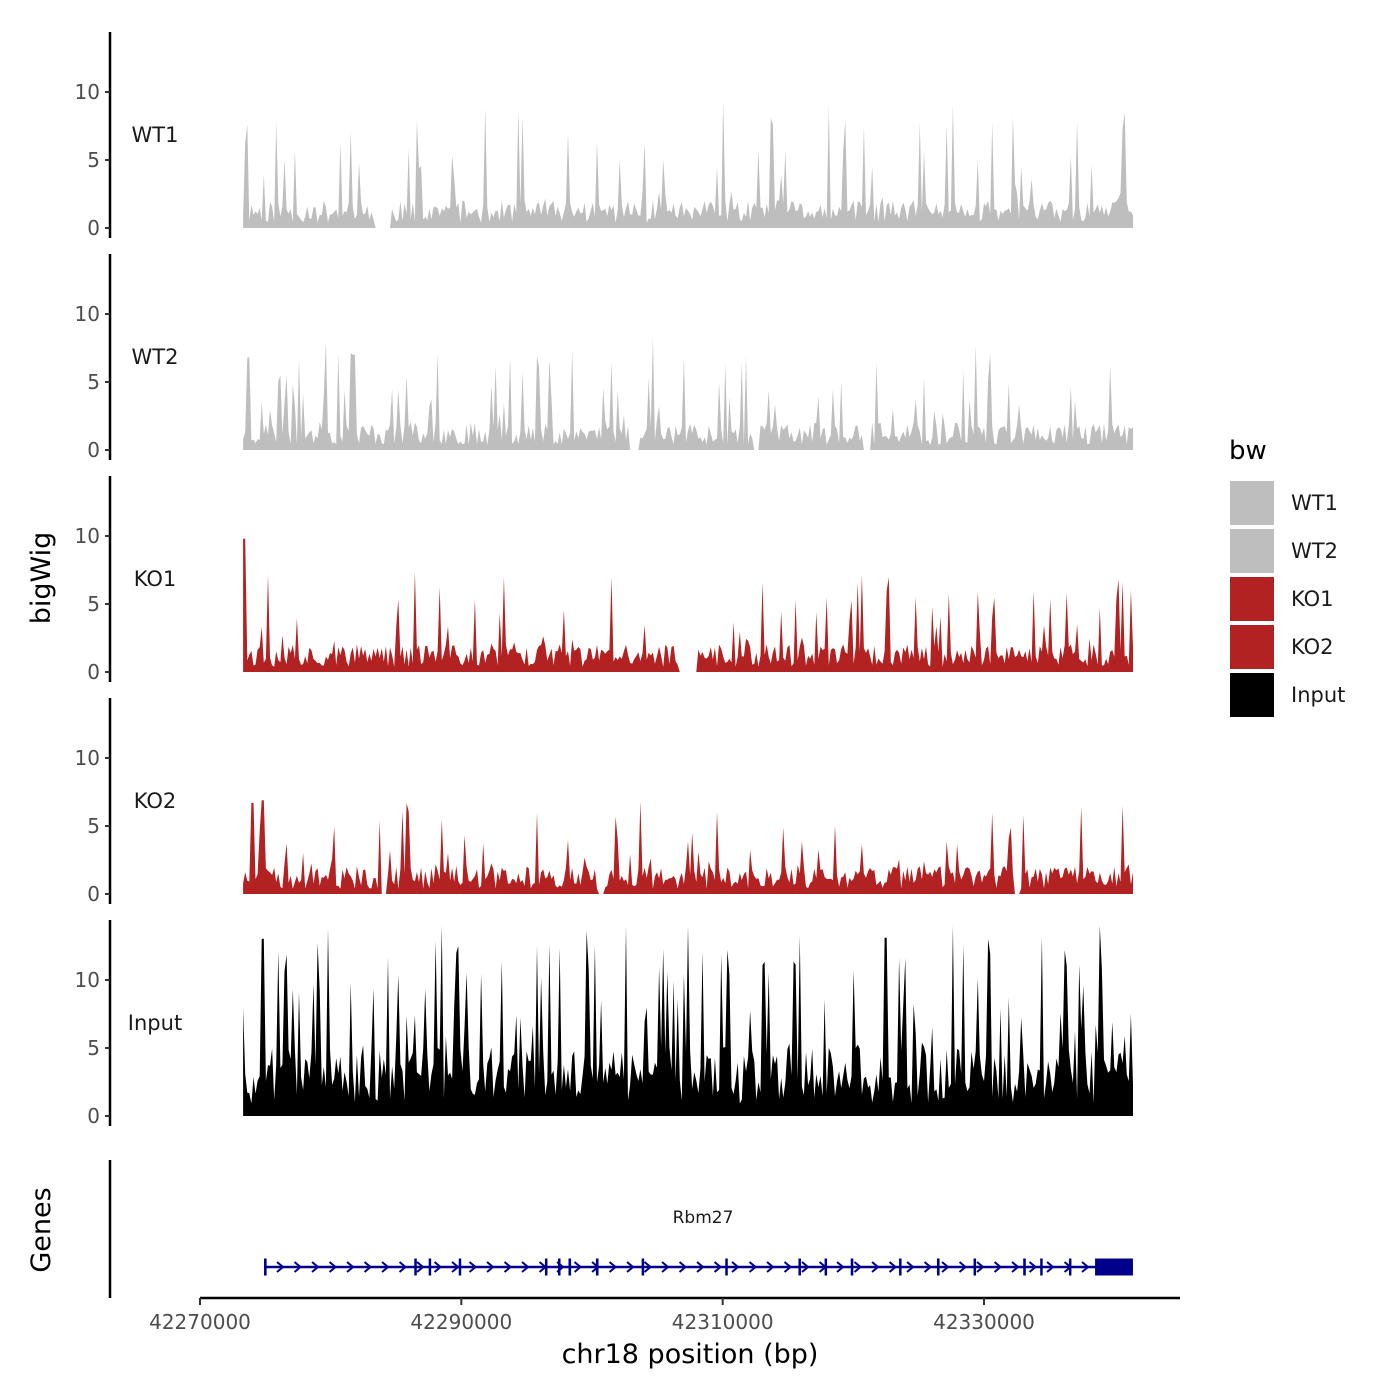 The width and height of the screenshot is (1400, 1400). I want to click on track-ko1: 0 5 10 KO1, so click(604, 580).